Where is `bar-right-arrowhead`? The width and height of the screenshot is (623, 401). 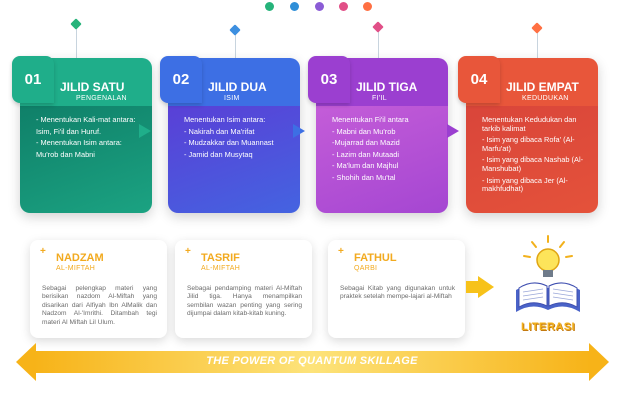 bar-right-arrowhead is located at coordinates (599, 362).